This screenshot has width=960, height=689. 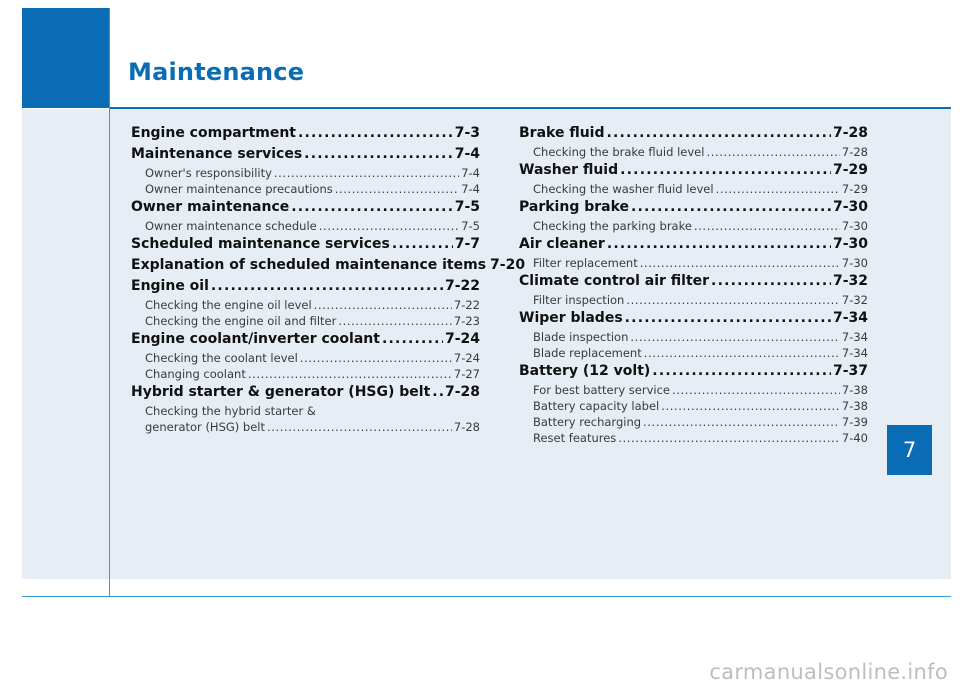 I want to click on chapter-tab: 7, so click(x=909, y=450).